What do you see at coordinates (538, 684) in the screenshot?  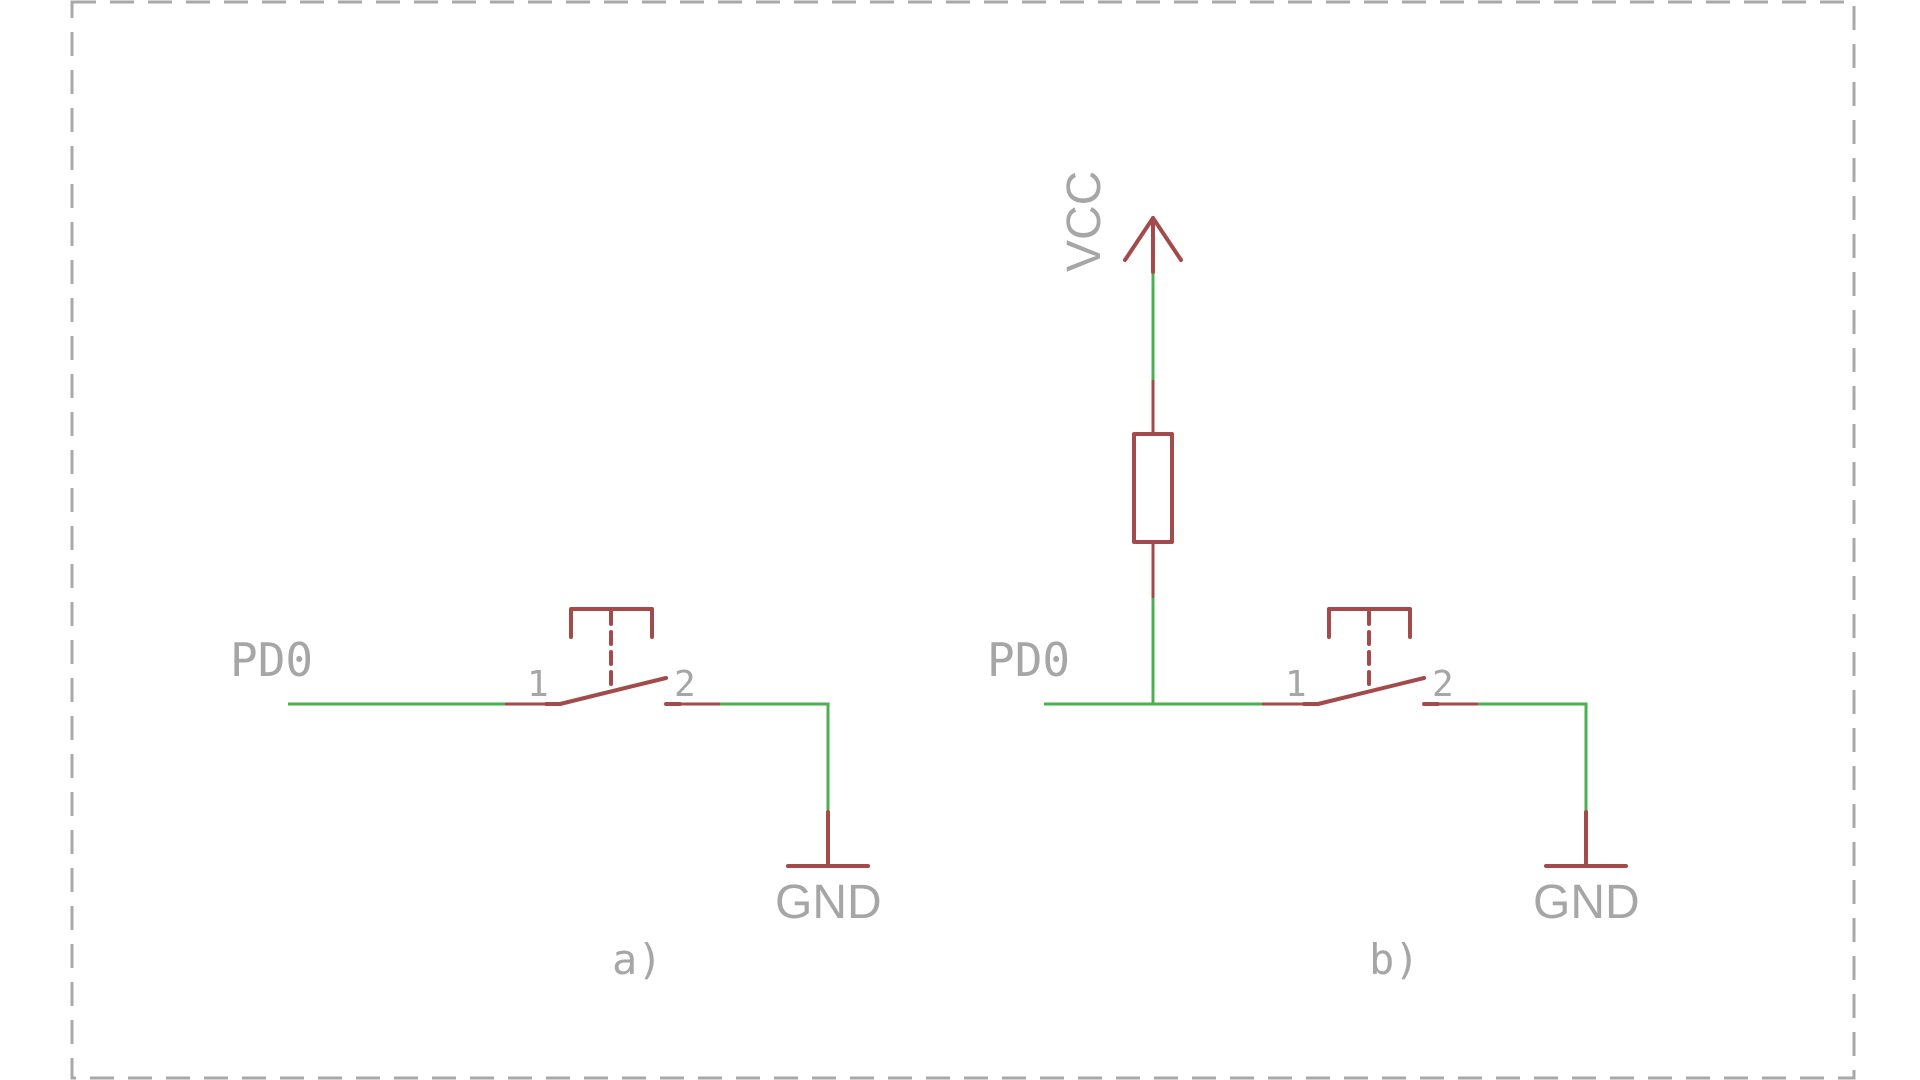 I see `switch-a-pin1-label: 1` at bounding box center [538, 684].